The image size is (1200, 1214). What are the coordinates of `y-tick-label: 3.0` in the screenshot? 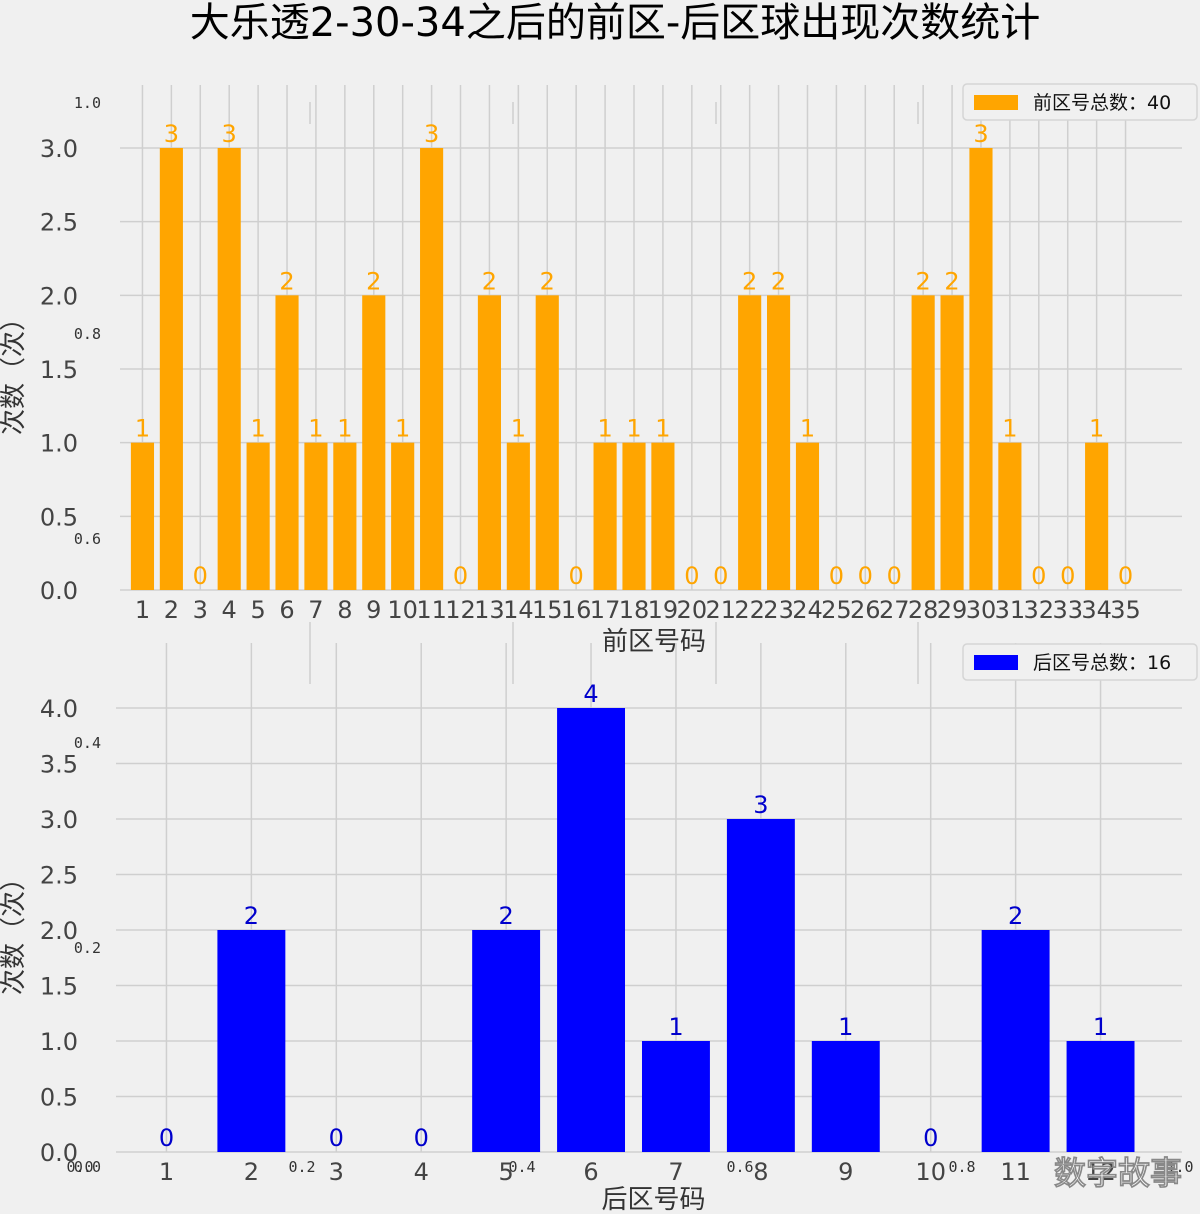 It's located at (59, 820).